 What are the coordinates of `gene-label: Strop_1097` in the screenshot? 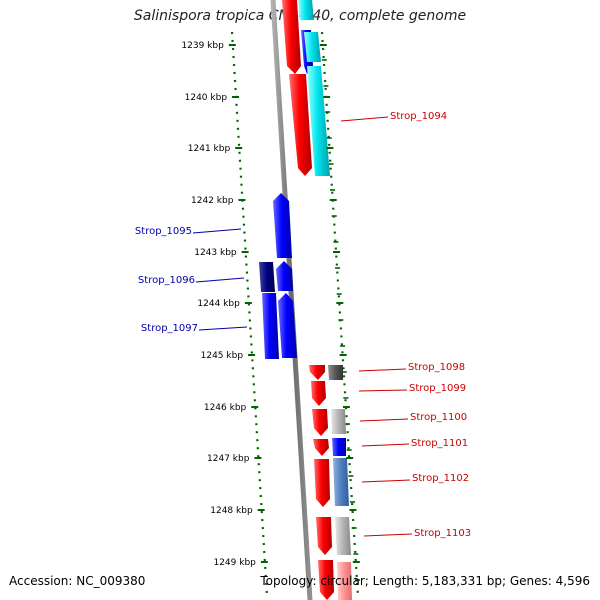 It's located at (169, 328).